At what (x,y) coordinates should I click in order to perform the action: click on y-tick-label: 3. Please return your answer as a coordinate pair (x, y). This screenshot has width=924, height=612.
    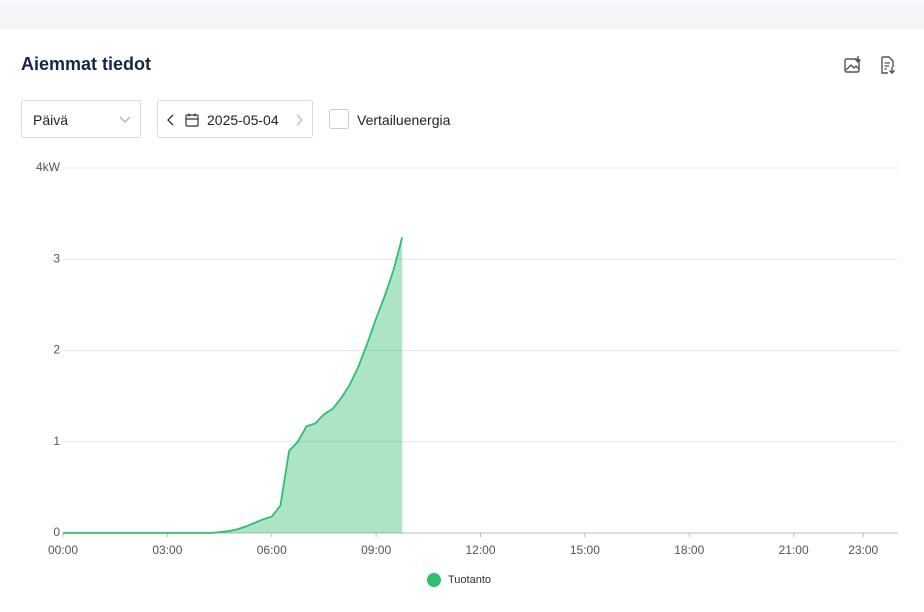
    Looking at the image, I should click on (56, 258).